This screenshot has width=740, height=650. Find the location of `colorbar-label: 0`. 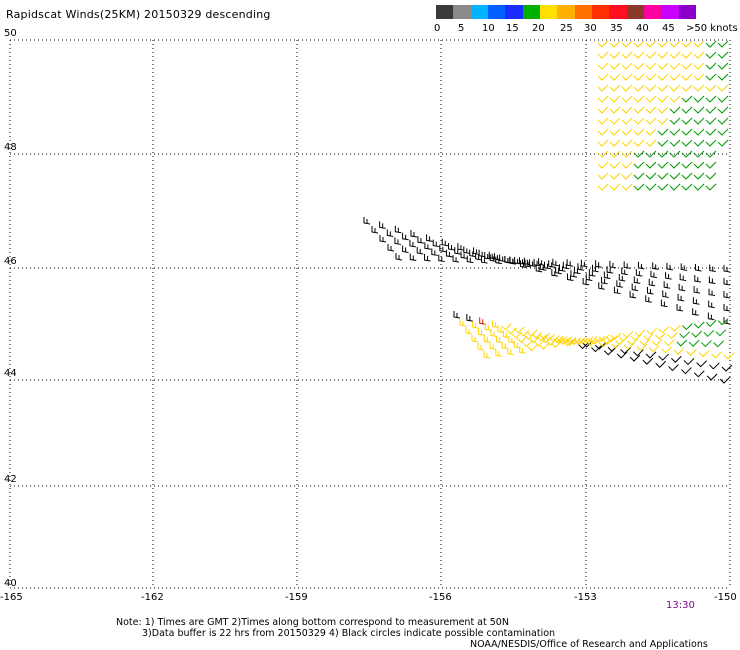

colorbar-label: 0 is located at coordinates (437, 28).